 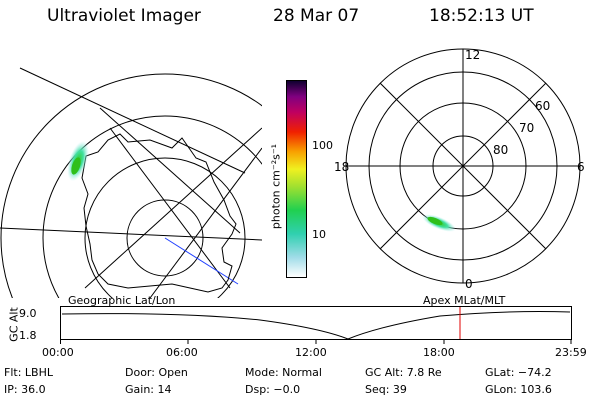 I want to click on mlt-label-12: 12, so click(x=472, y=55).